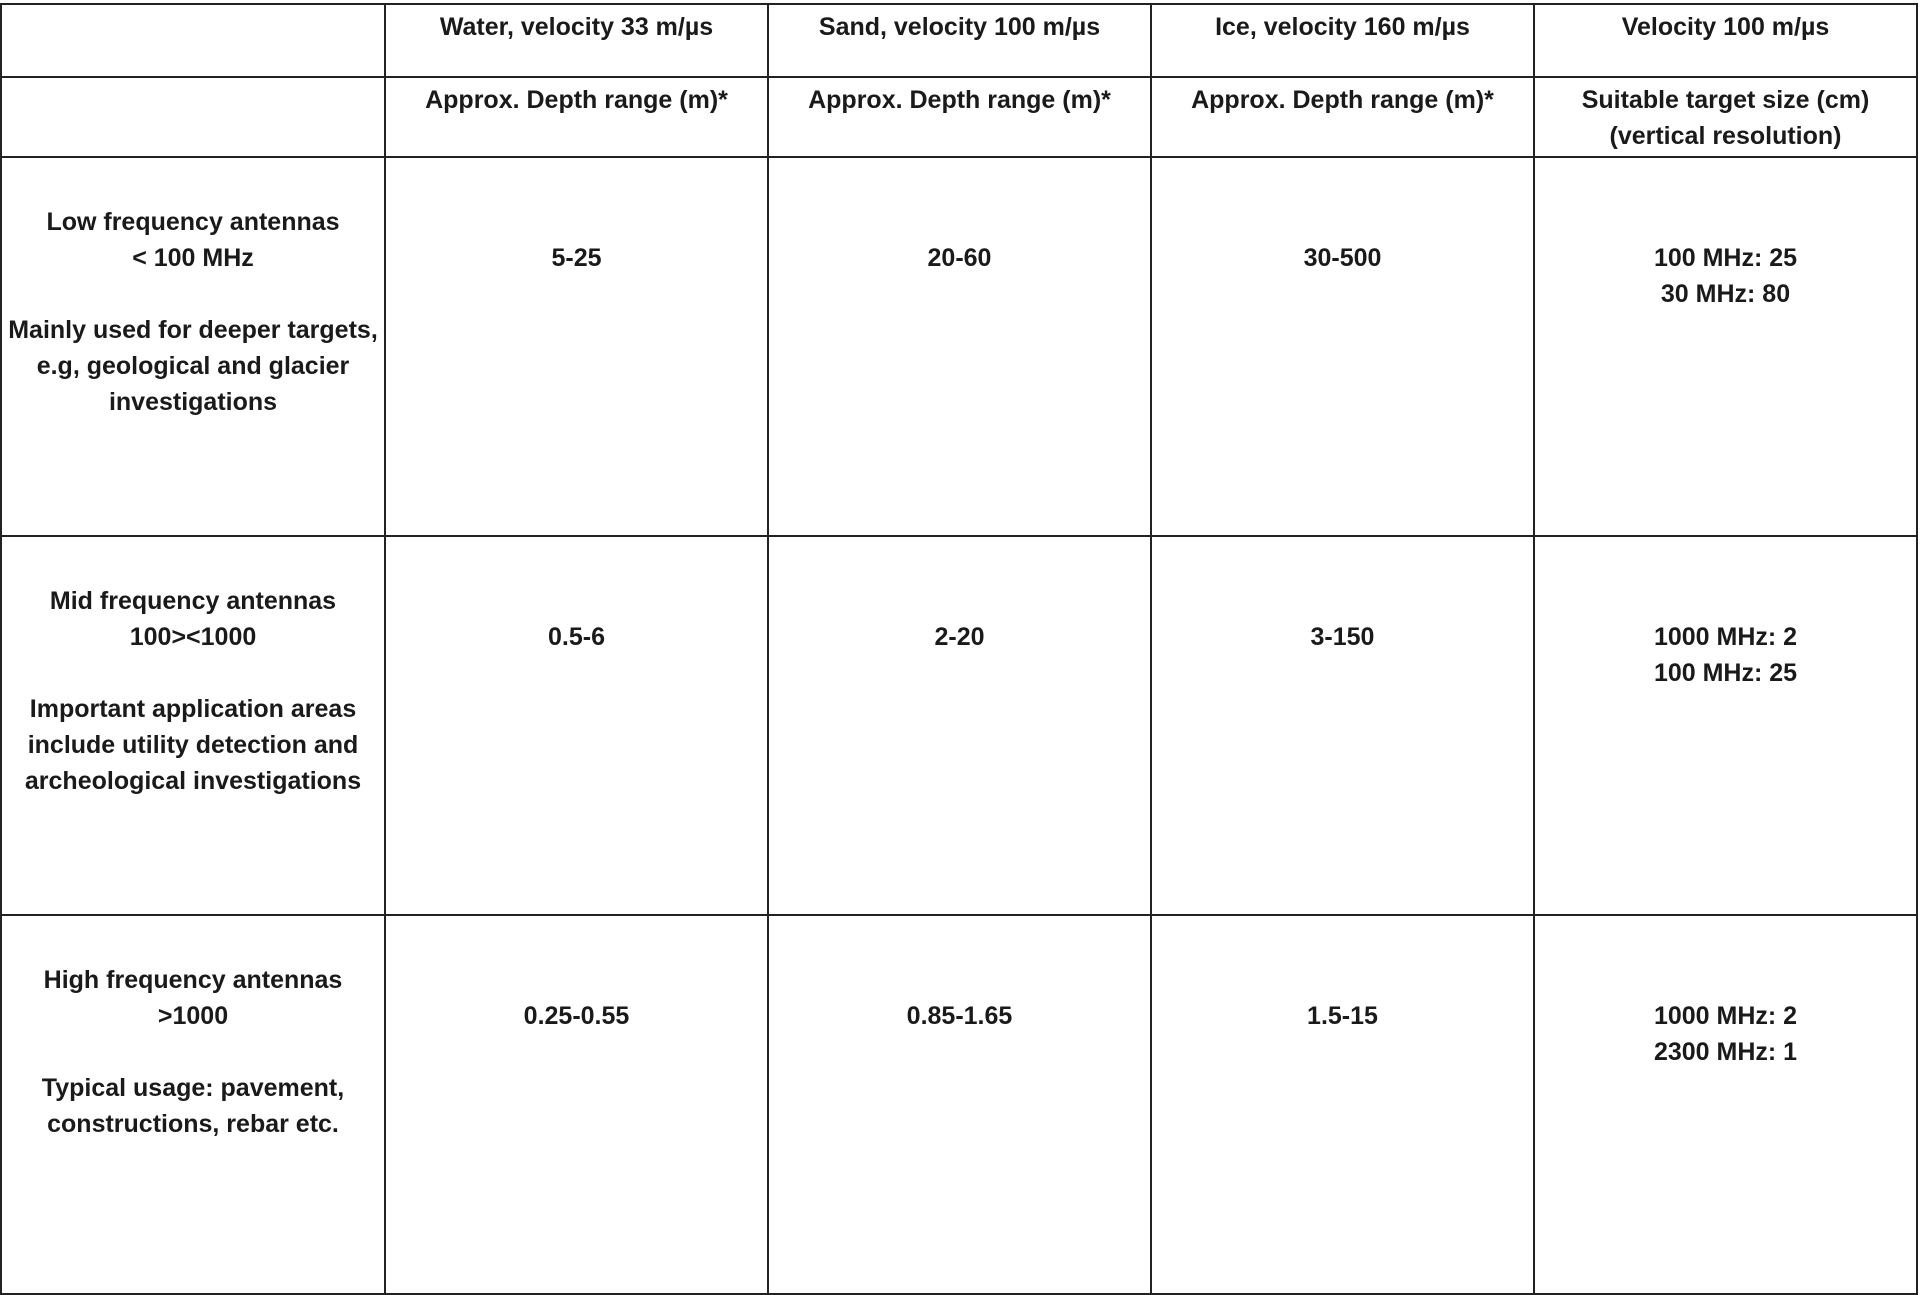  What do you see at coordinates (1342, 725) in the screenshot?
I see `depth-cell: 3-150` at bounding box center [1342, 725].